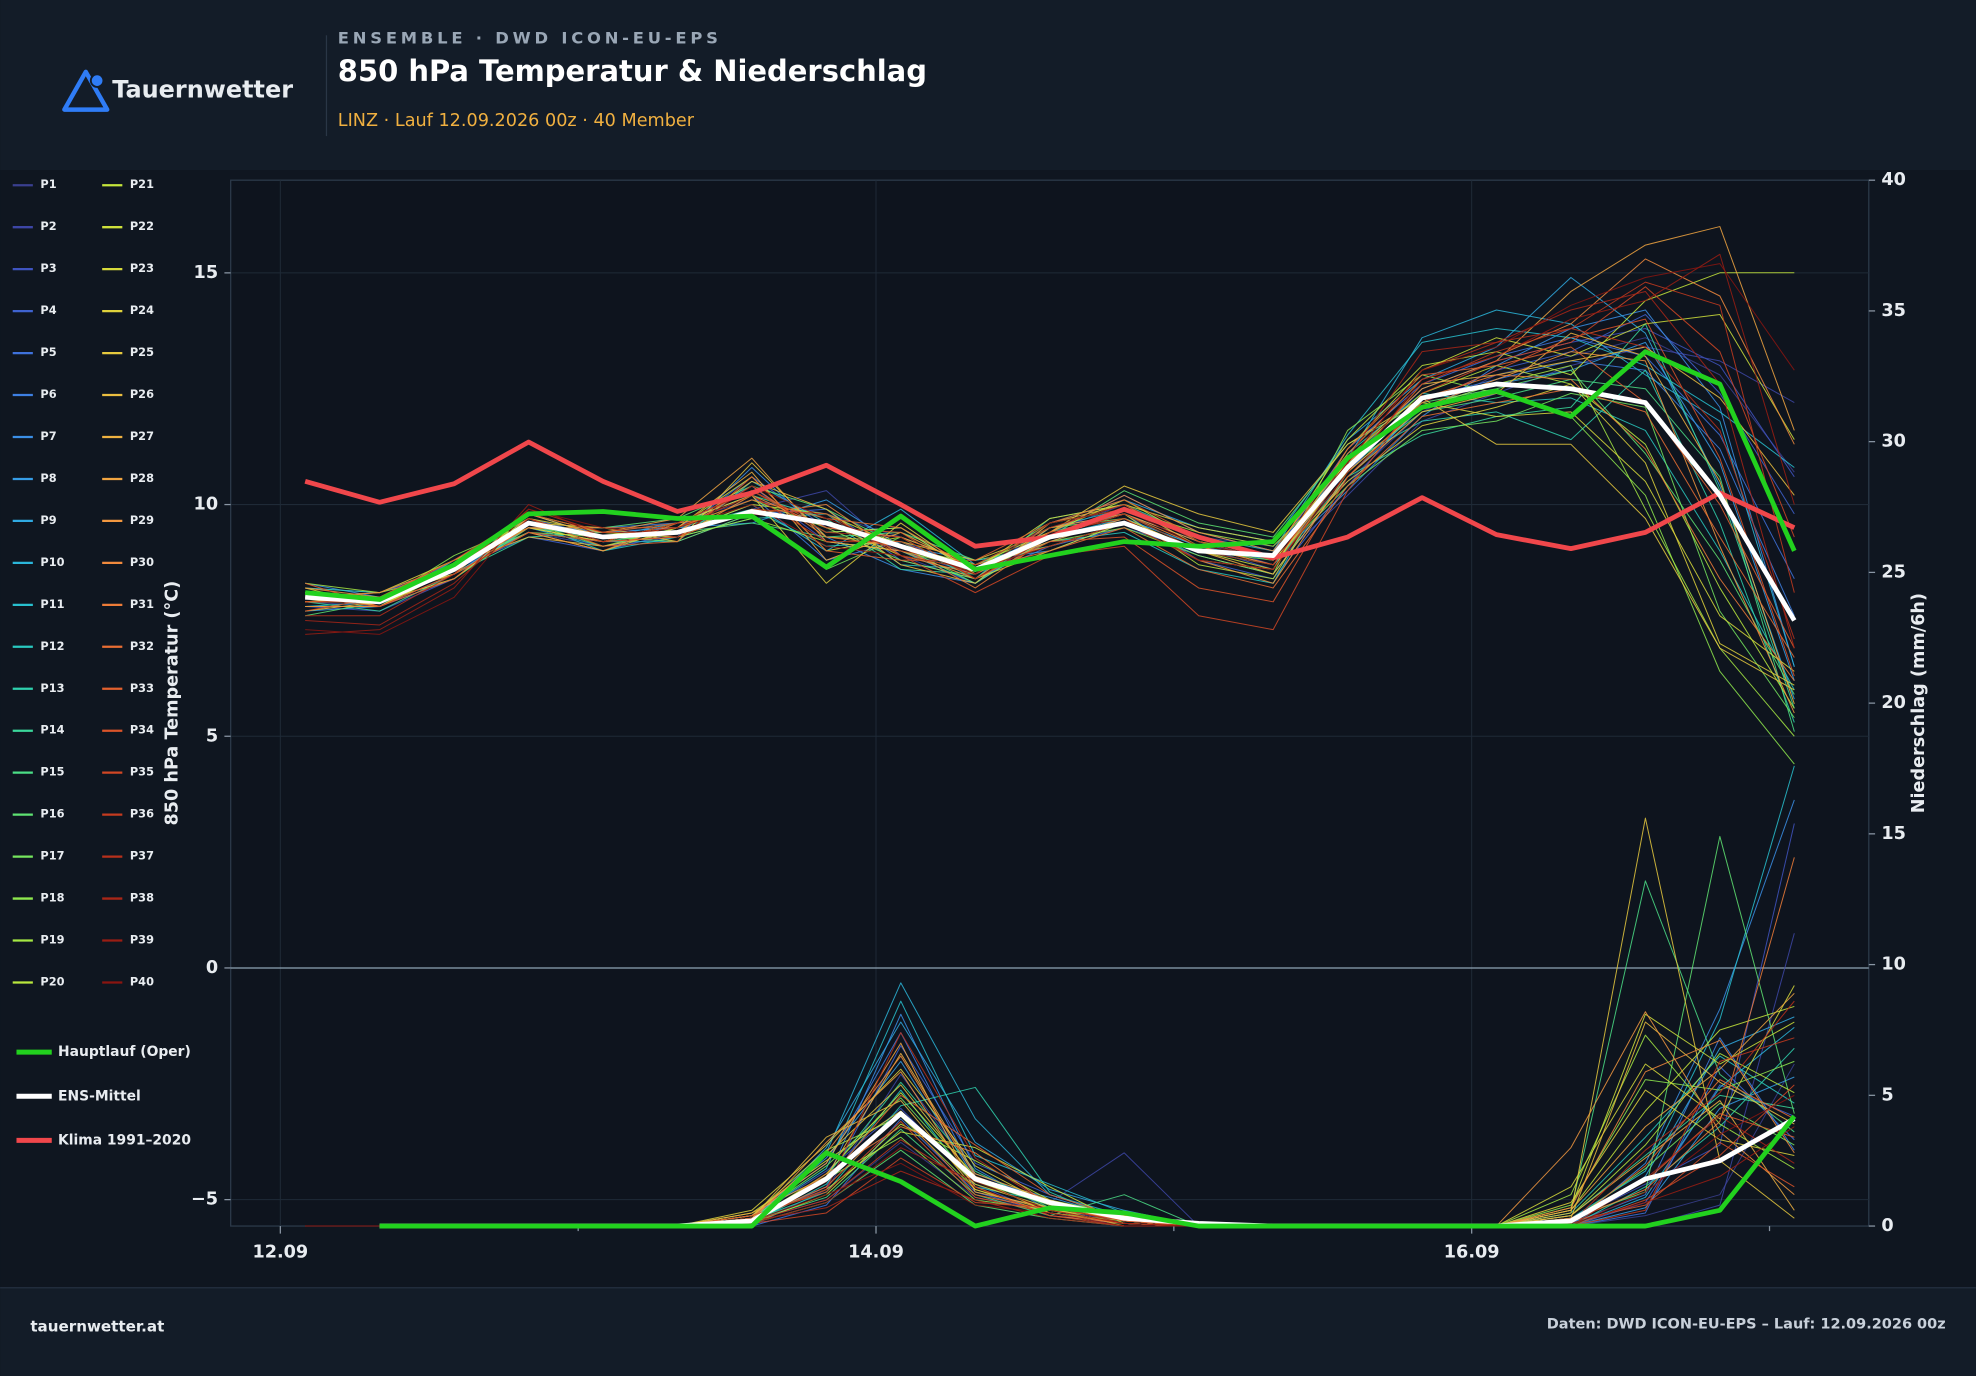 This screenshot has width=1976, height=1376. Describe the element at coordinates (142, 898) in the screenshot. I see `legend-label: P38` at that location.